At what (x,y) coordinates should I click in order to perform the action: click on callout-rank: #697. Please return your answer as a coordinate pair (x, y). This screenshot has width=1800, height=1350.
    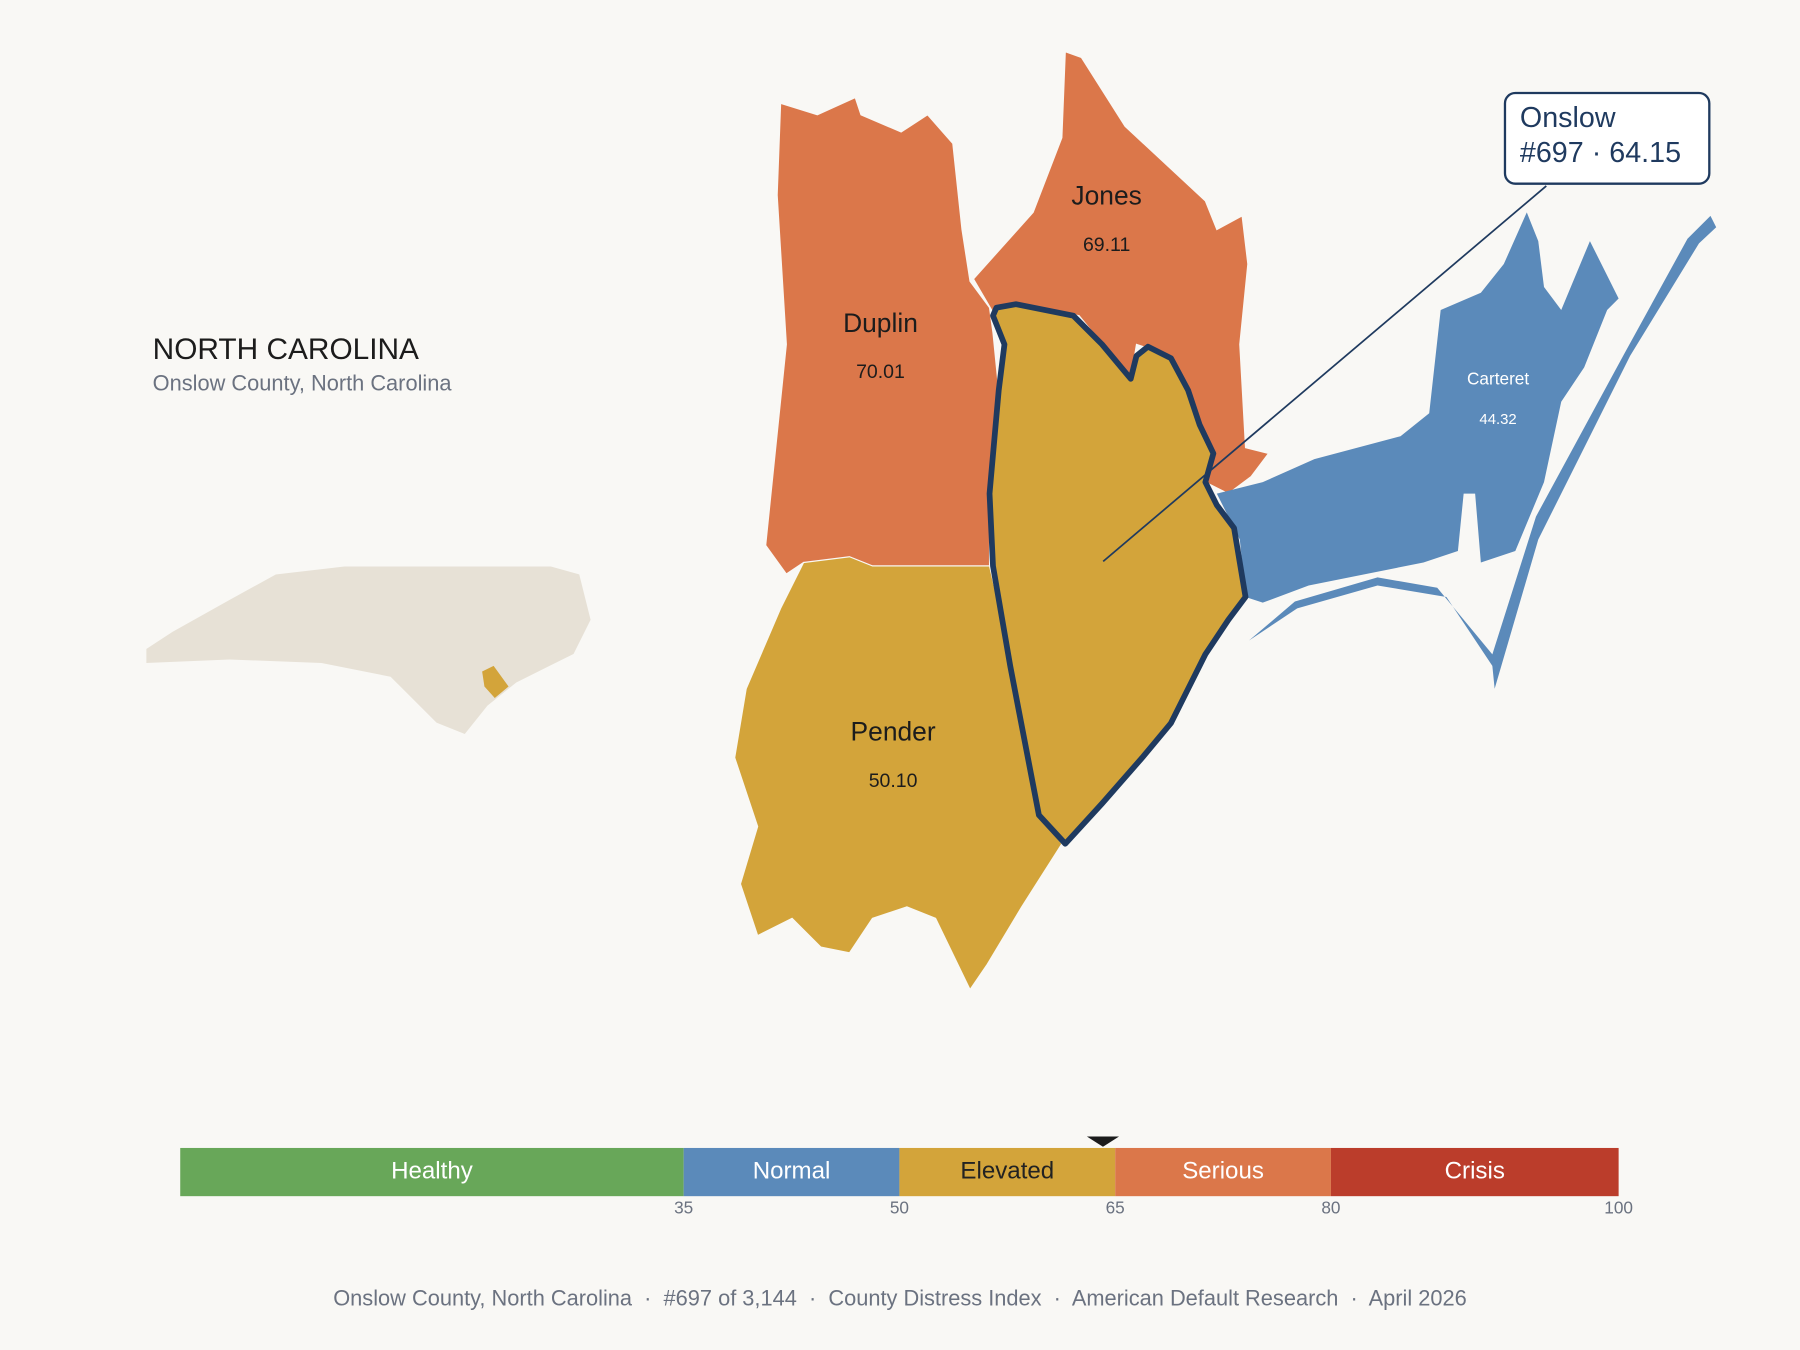
    Looking at the image, I should click on (1552, 152).